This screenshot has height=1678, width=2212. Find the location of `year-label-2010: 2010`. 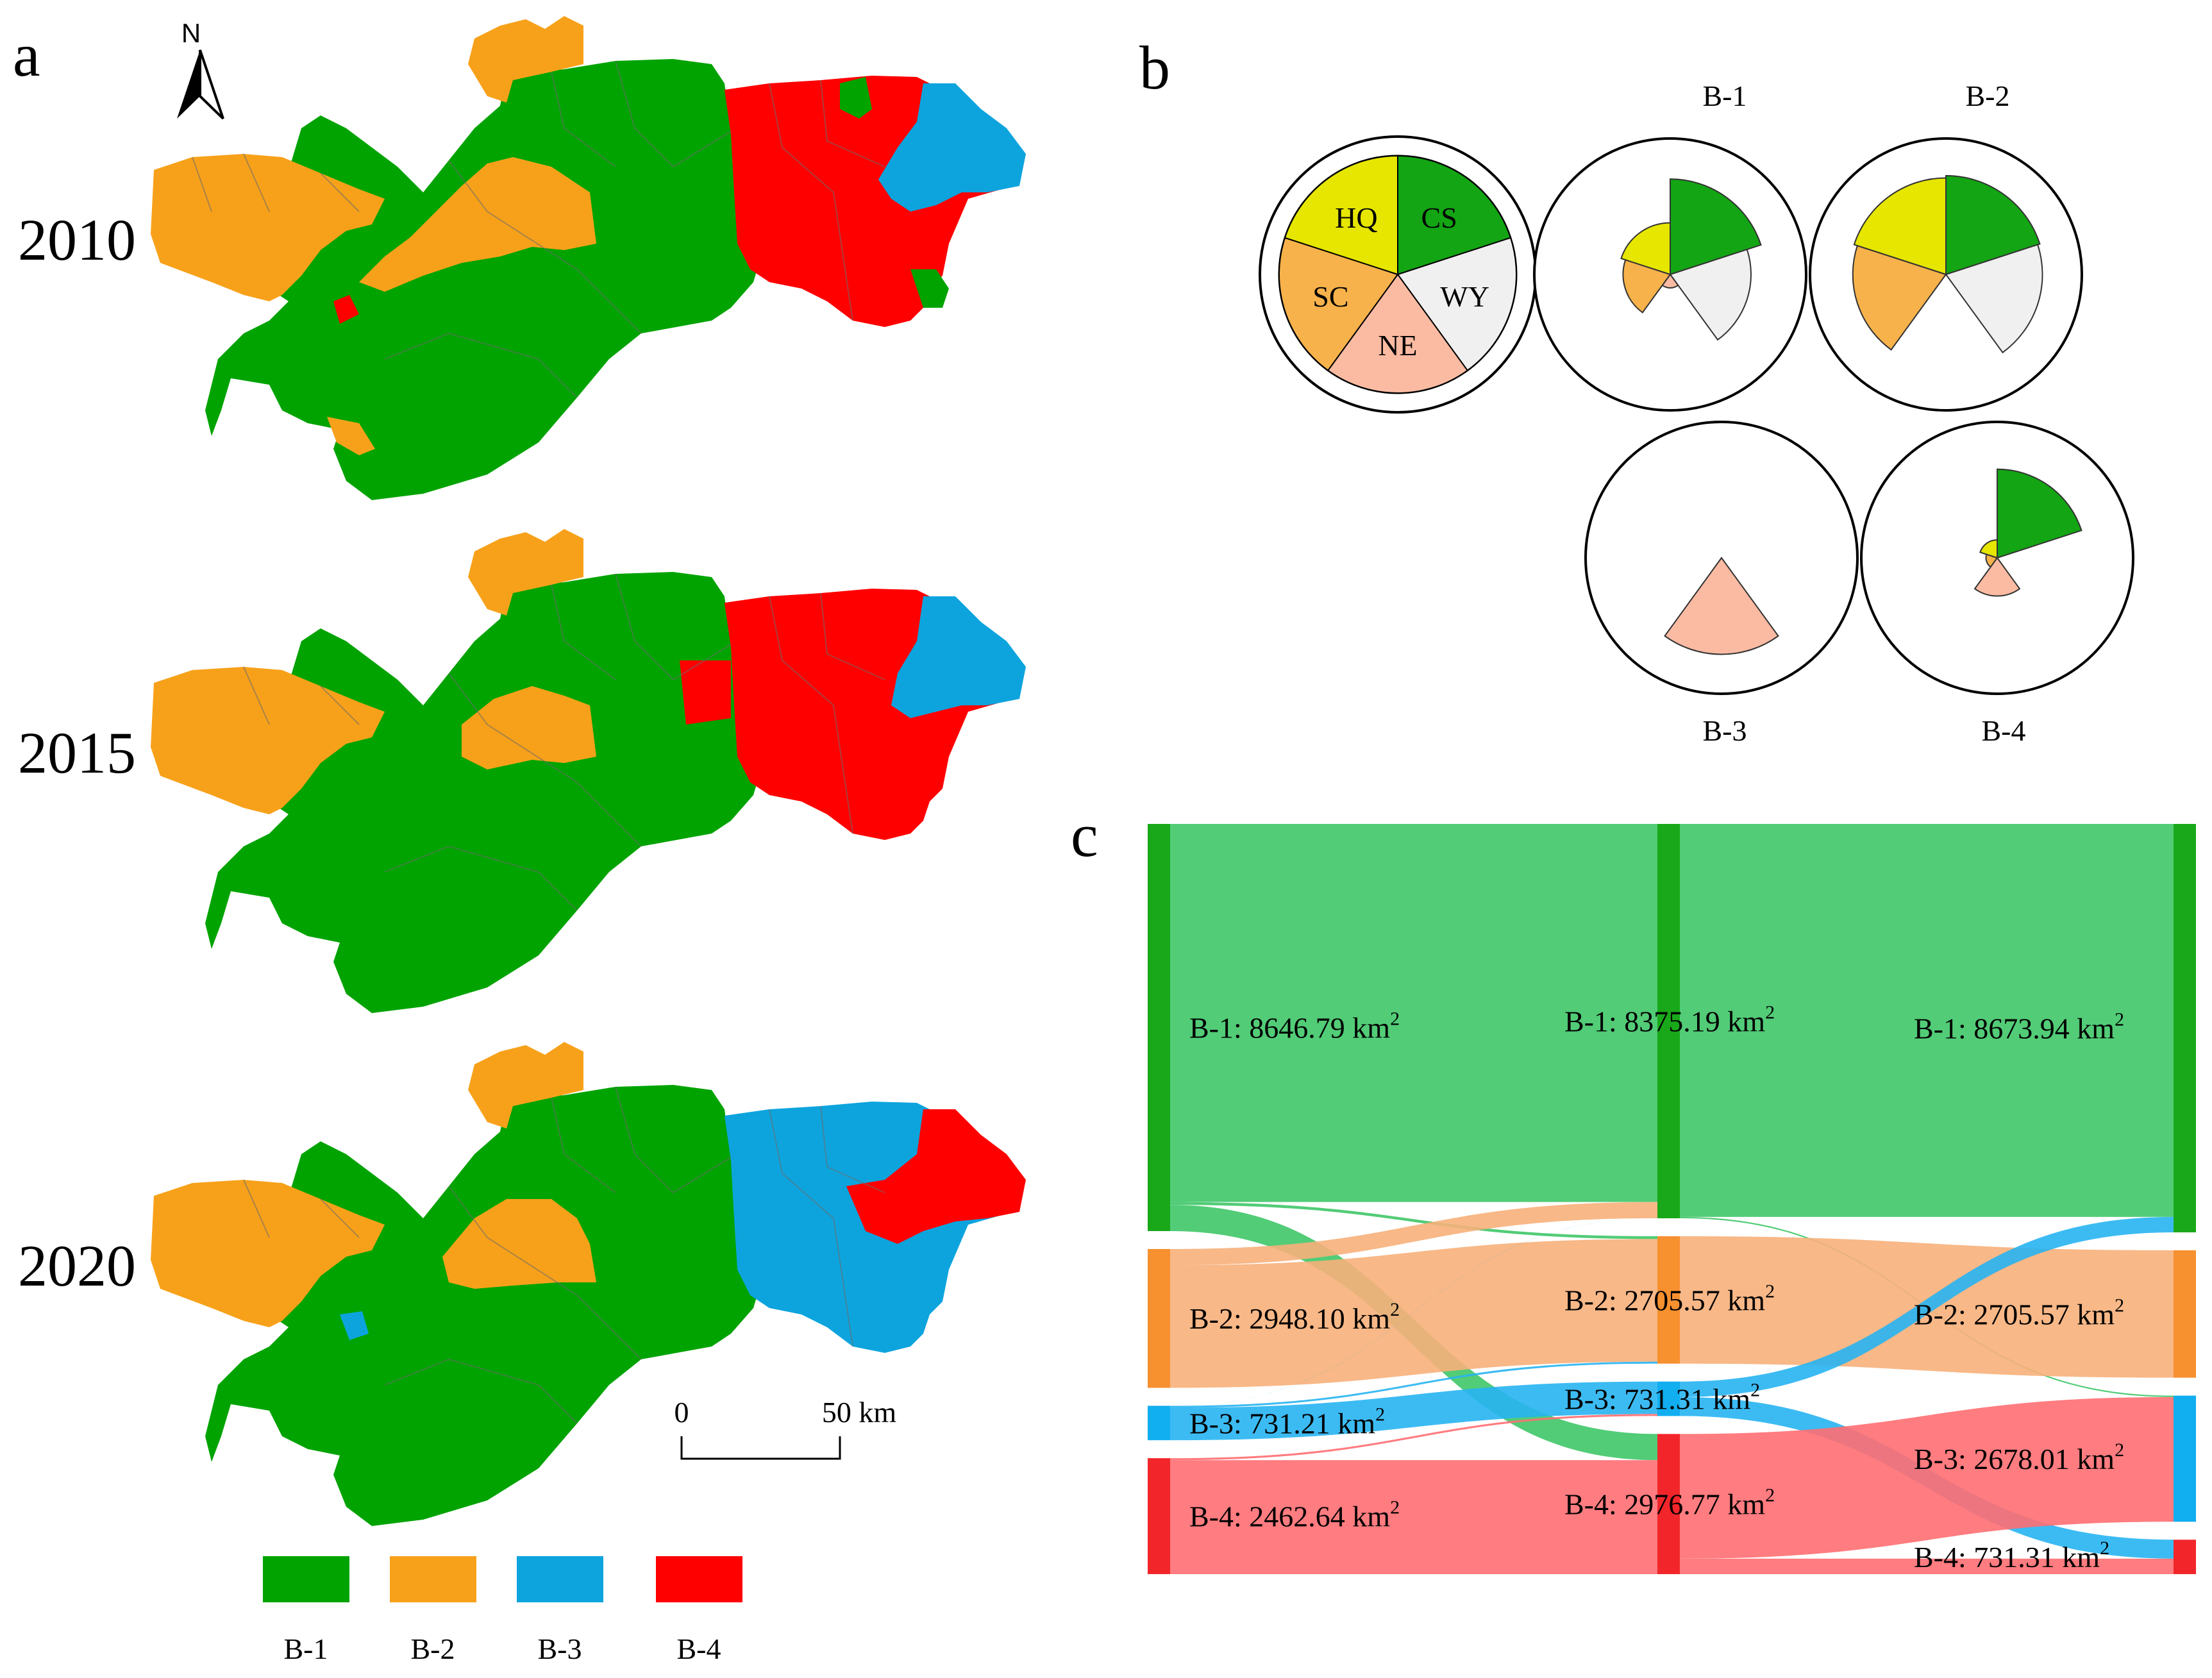

year-label-2010: 2010 is located at coordinates (77, 240).